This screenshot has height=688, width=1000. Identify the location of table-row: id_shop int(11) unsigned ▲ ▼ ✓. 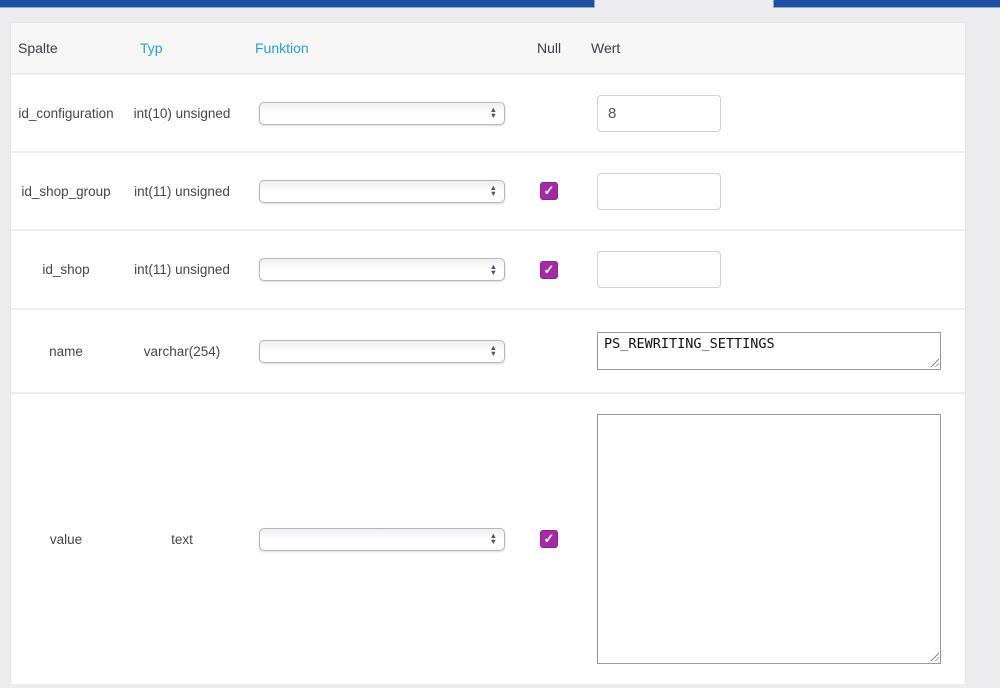
(488, 268).